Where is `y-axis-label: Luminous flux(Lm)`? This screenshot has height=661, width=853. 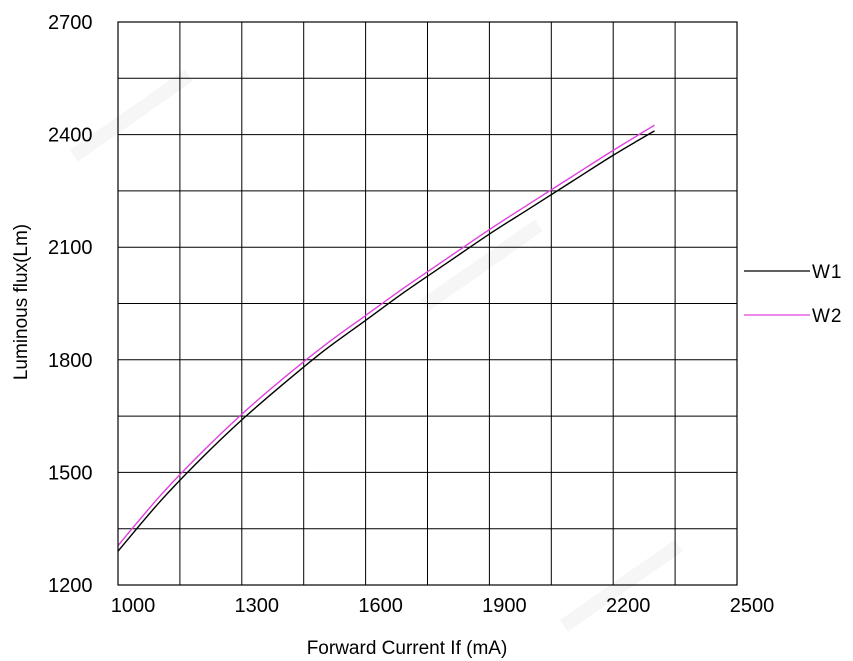
y-axis-label: Luminous flux(Lm) is located at coordinates (21, 302).